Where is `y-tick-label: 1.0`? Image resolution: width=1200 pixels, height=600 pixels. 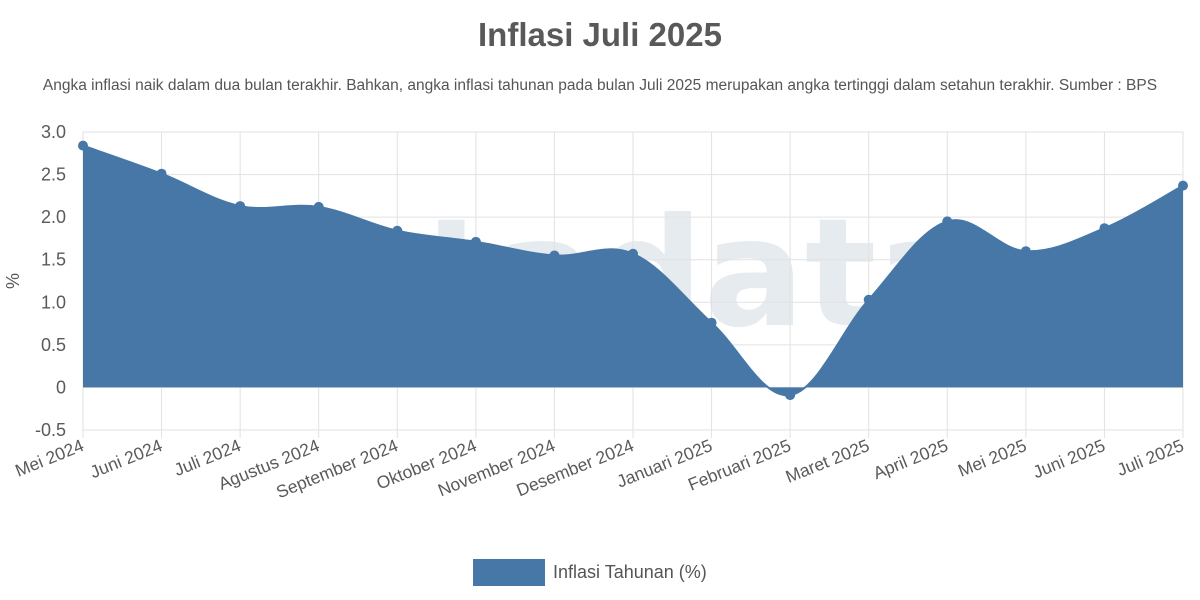 y-tick-label: 1.0 is located at coordinates (53, 302).